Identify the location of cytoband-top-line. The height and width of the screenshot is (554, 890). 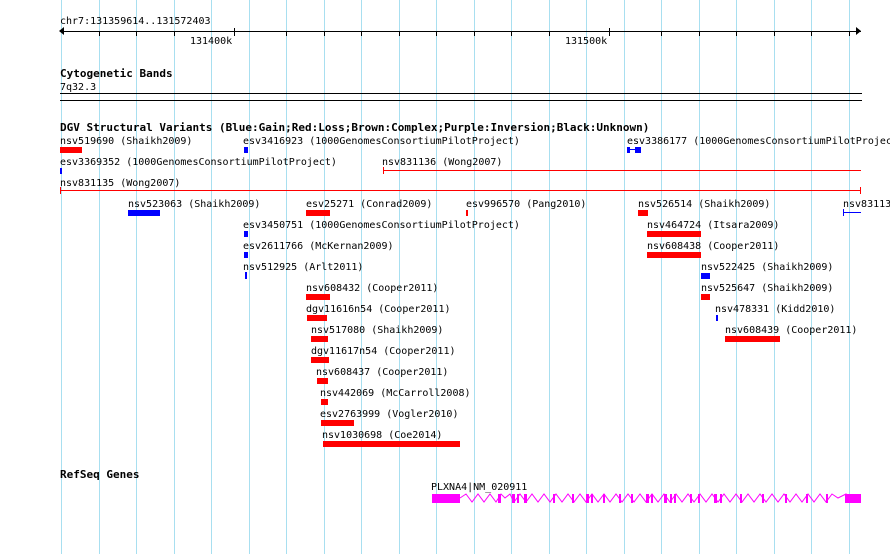
(461, 93).